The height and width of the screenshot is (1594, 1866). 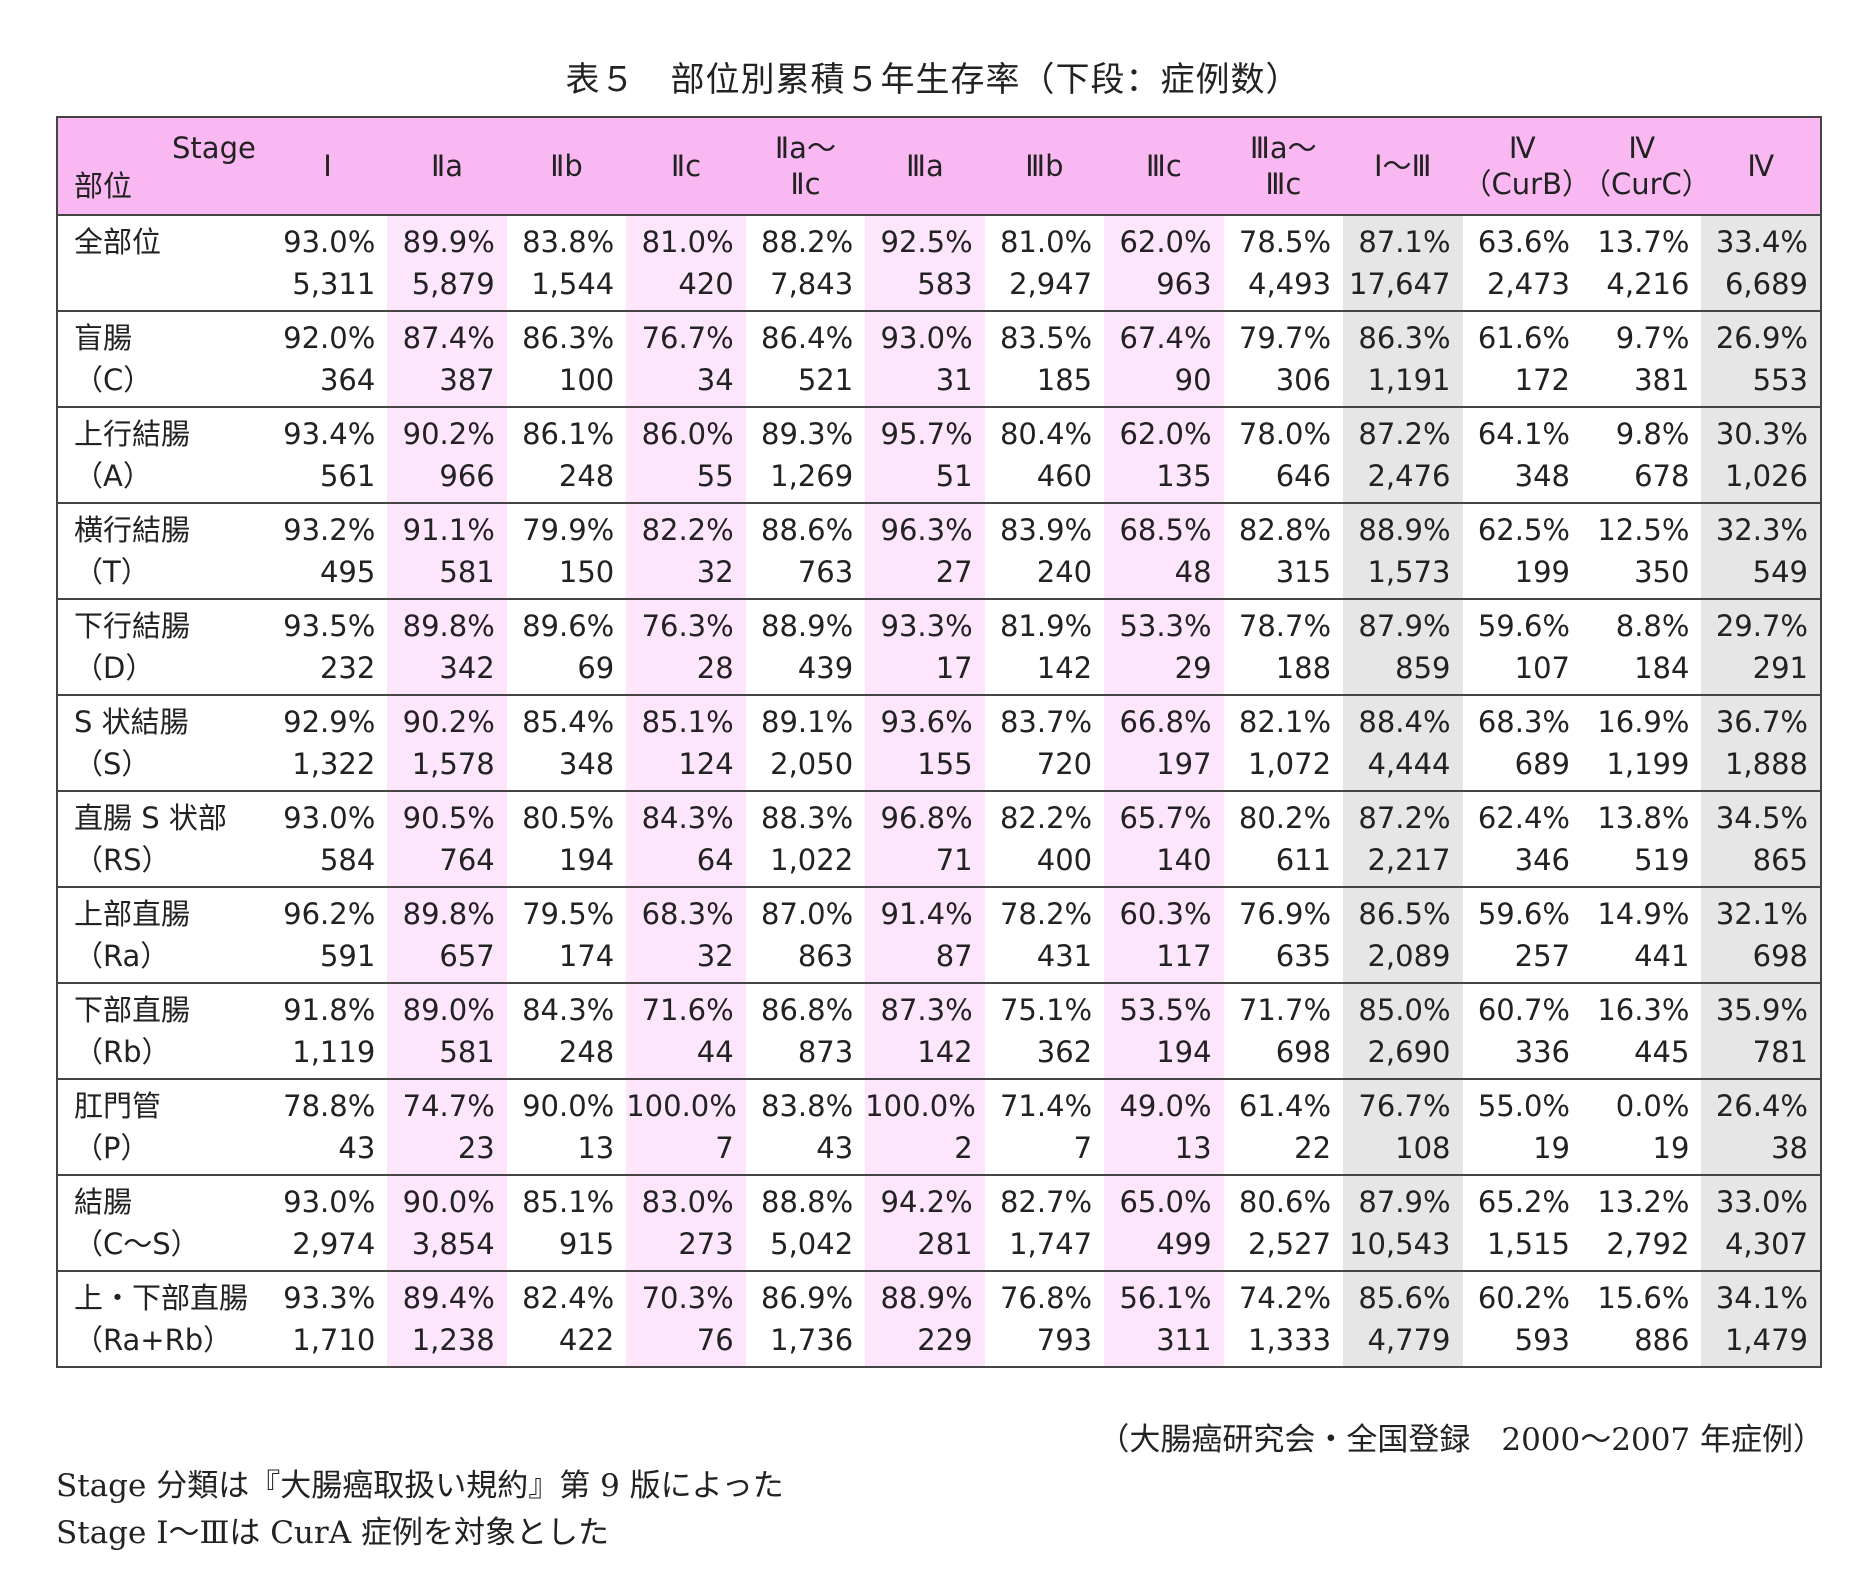 I want to click on case-count-cell: 362, so click(x=1044, y=1055).